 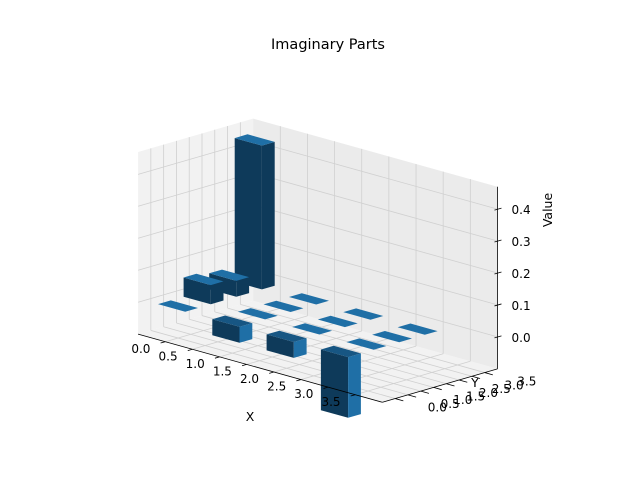 I want to click on x-tick-label: 2.0, so click(x=249, y=379).